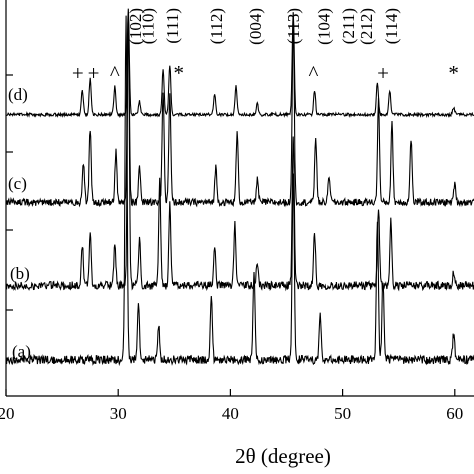 Image resolution: width=474 pixels, height=474 pixels. I want to click on x-axis-title: 2θ (degree), so click(283, 456).